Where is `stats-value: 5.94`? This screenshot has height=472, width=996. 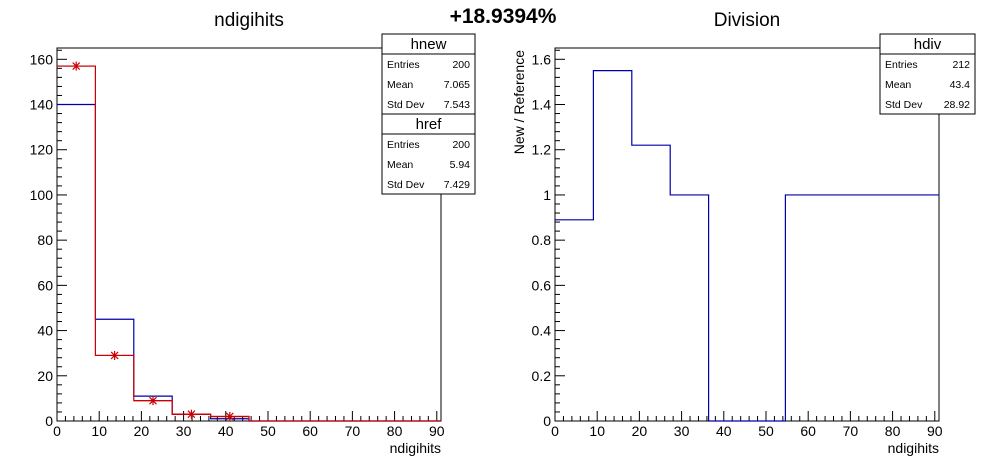
stats-value: 5.94 is located at coordinates (460, 165).